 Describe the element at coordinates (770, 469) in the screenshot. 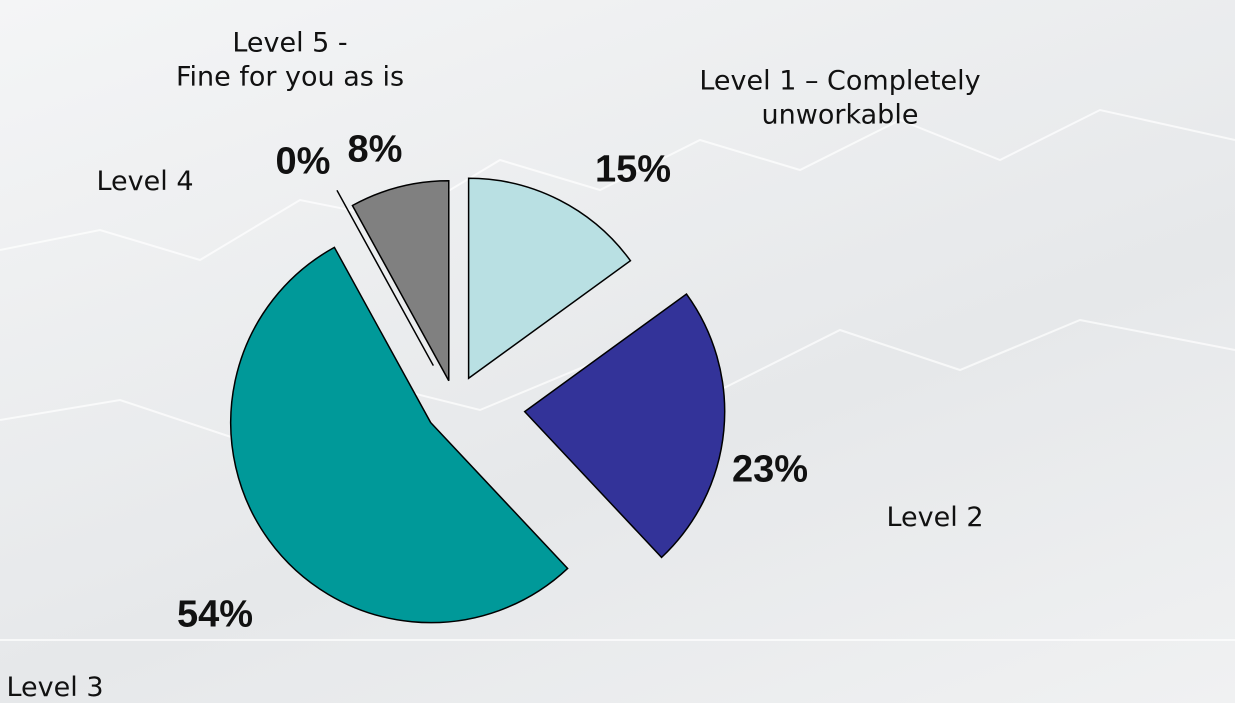

I see `data-label: 23%` at that location.